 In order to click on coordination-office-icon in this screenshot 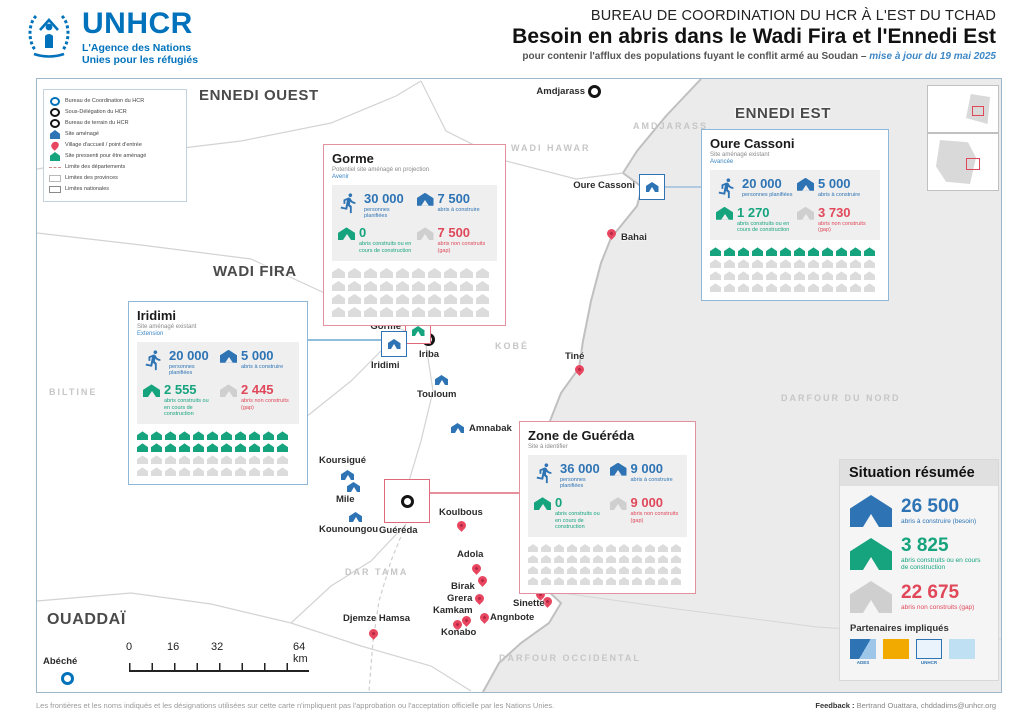, I will do `click(67, 678)`.